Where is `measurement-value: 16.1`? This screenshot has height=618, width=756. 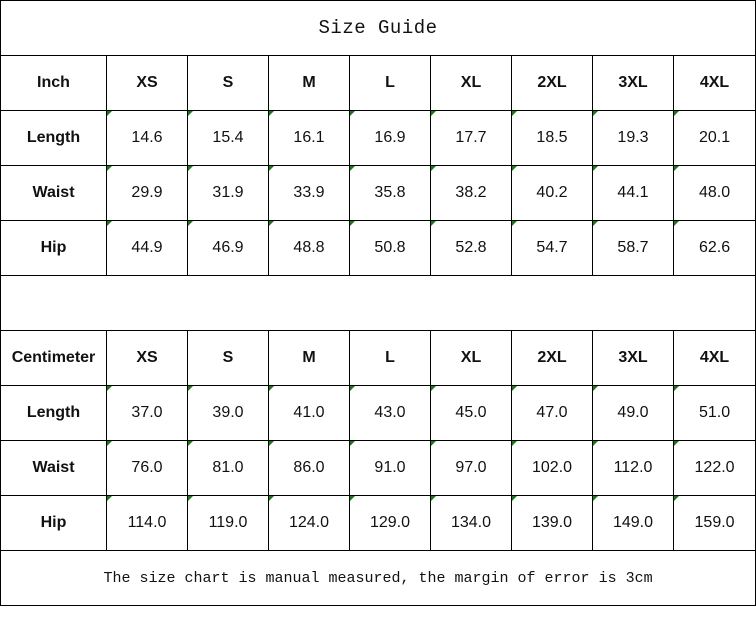
measurement-value: 16.1 is located at coordinates (309, 138).